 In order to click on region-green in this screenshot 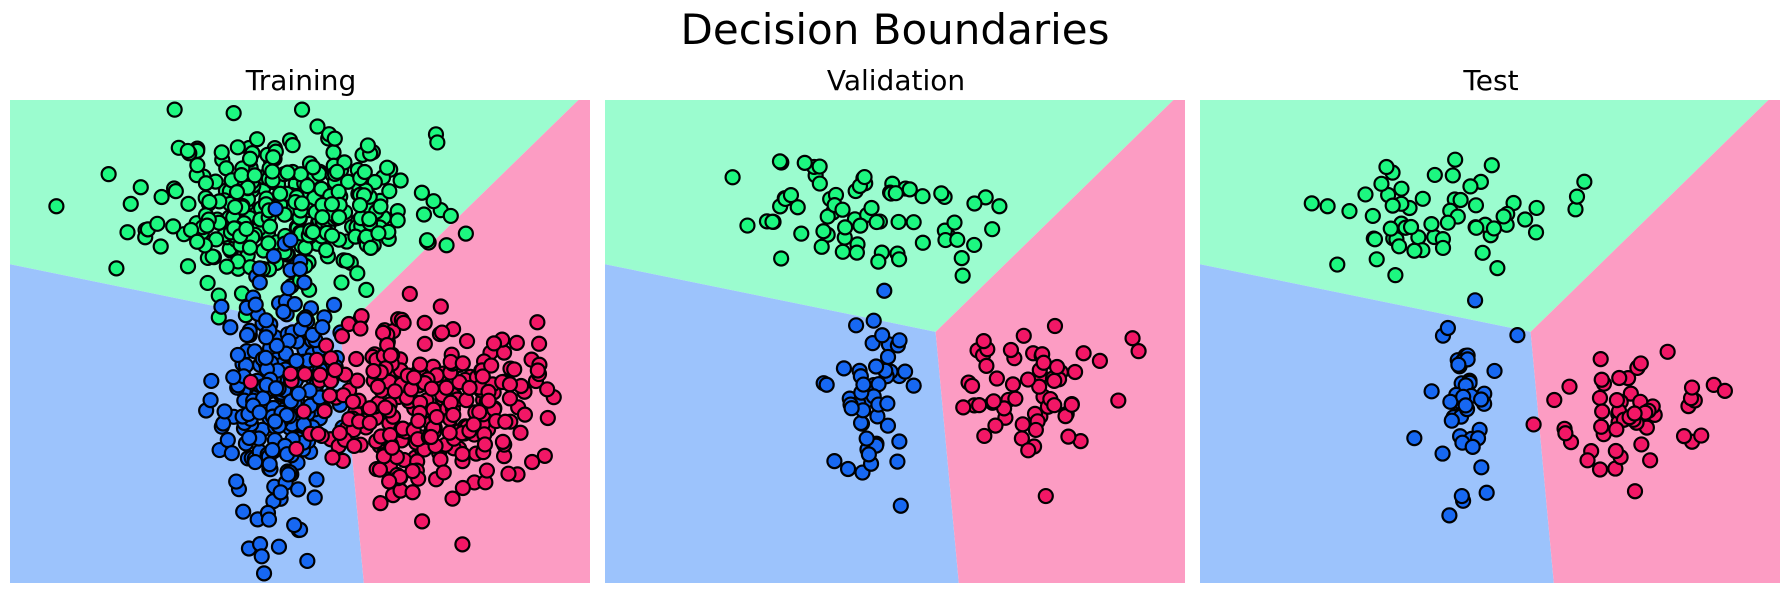, I will do `click(1484, 216)`.